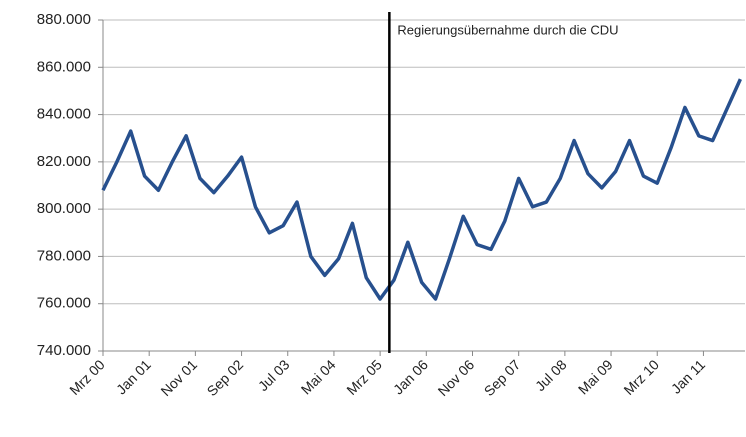  Describe the element at coordinates (64, 66) in the screenshot. I see `y-tick-label: 860.000` at that location.